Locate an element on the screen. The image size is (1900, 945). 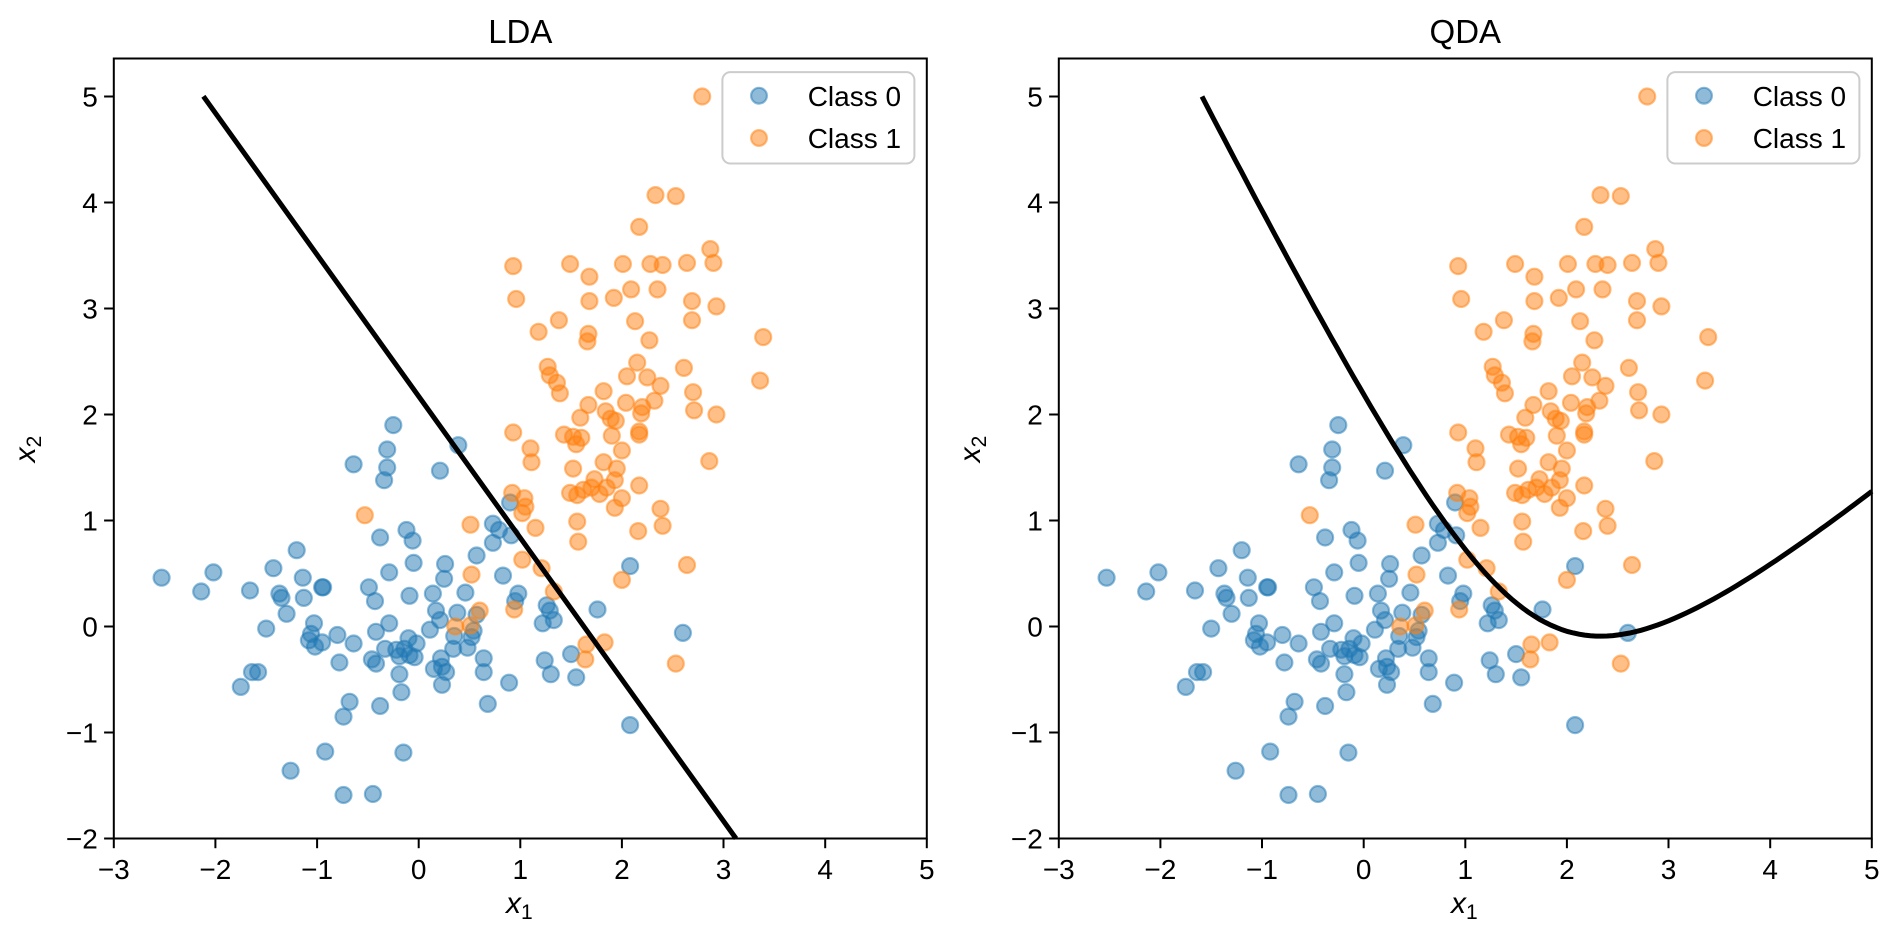
svg-text: QDA is located at coordinates (1466, 31).